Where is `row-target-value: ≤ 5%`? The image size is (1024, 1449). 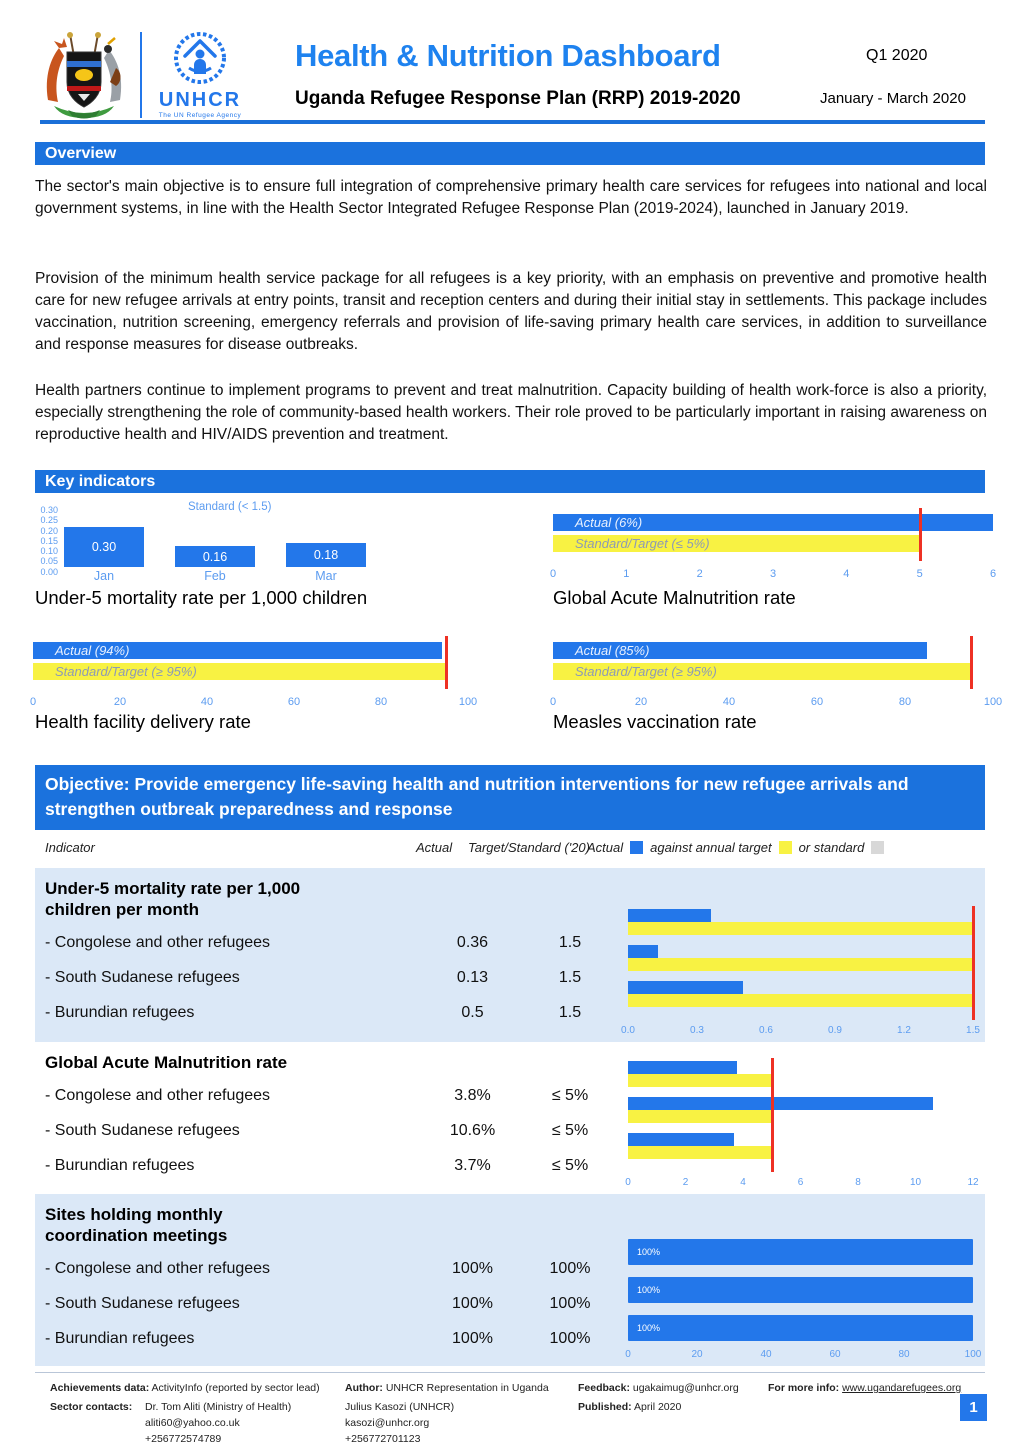
row-target-value: ≤ 5% is located at coordinates (570, 1165).